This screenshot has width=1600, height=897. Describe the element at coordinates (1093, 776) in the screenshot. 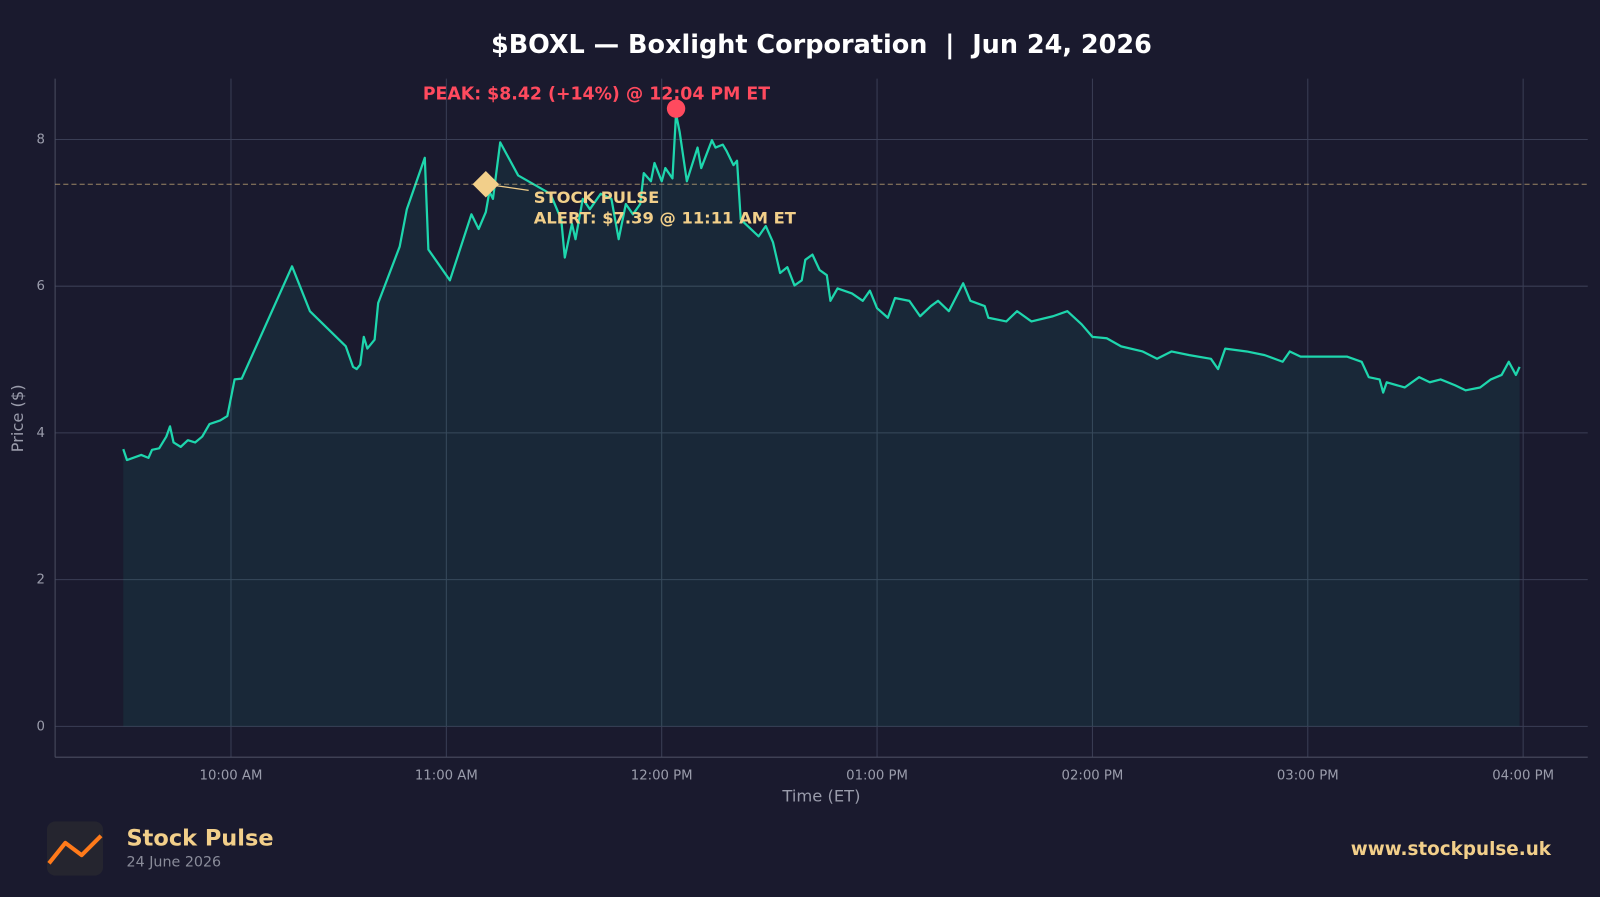

I see `x-tick-label: 02:00 PM` at that location.